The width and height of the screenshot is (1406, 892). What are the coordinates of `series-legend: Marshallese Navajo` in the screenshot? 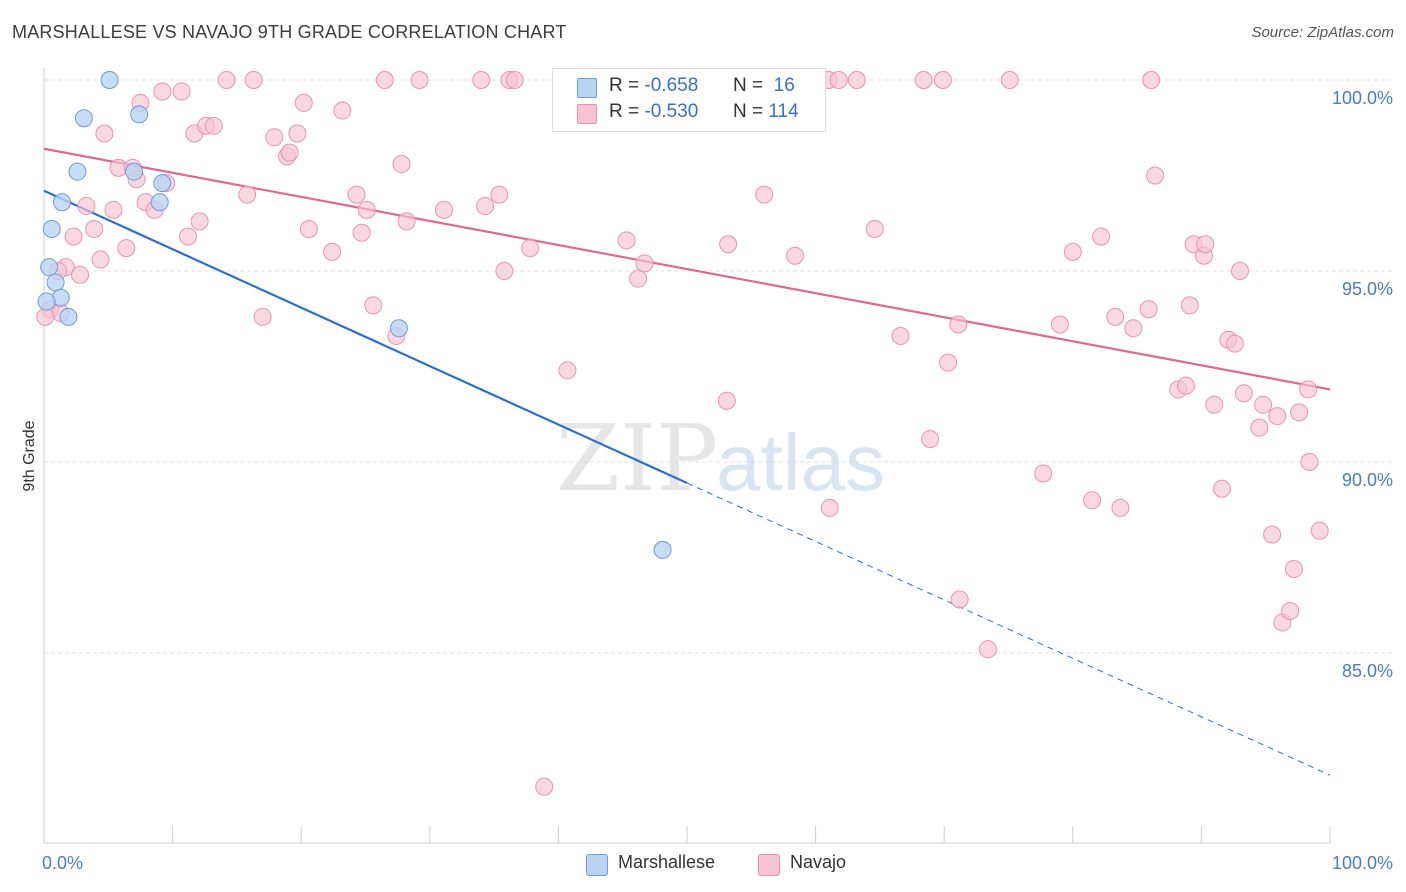 It's located at (703, 865).